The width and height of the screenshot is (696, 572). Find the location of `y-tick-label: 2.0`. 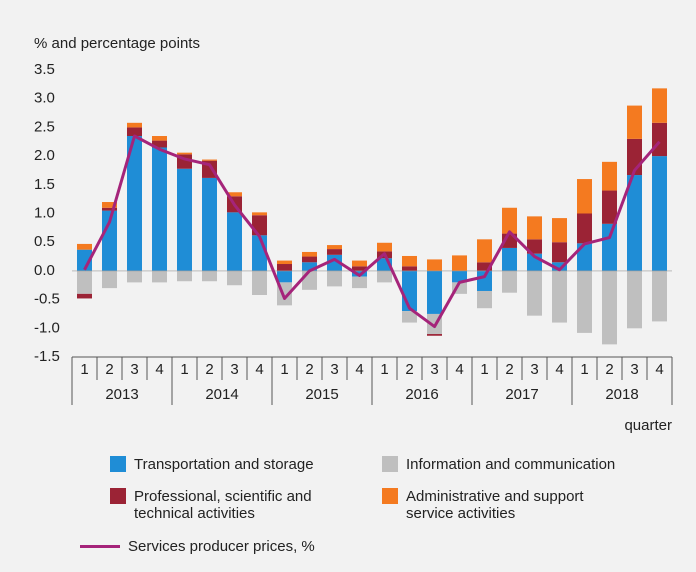

y-tick-label: 2.0 is located at coordinates (44, 155).